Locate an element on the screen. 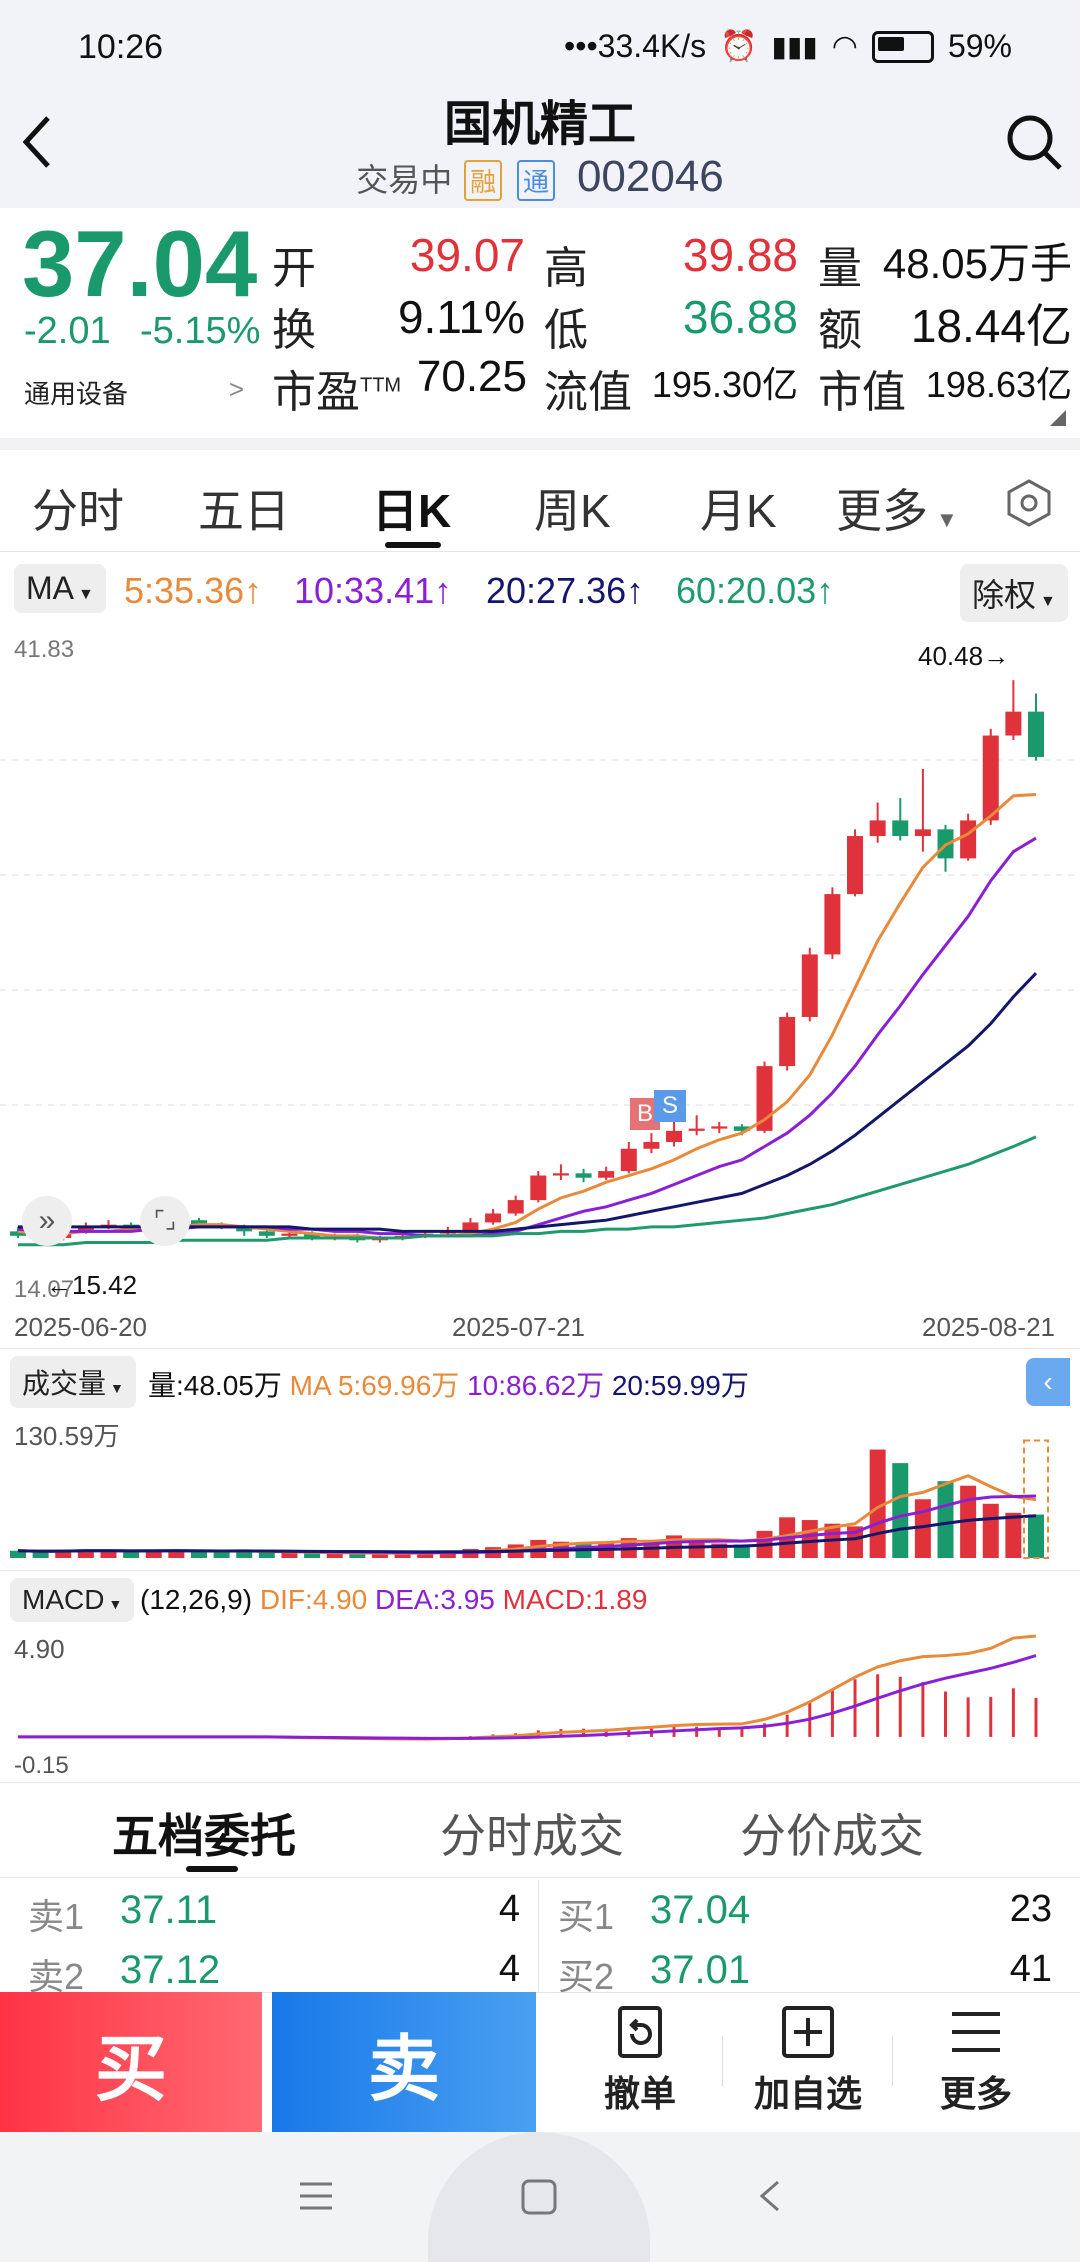 The height and width of the screenshot is (2262, 1080). open-value: 39.07 is located at coordinates (467, 255).